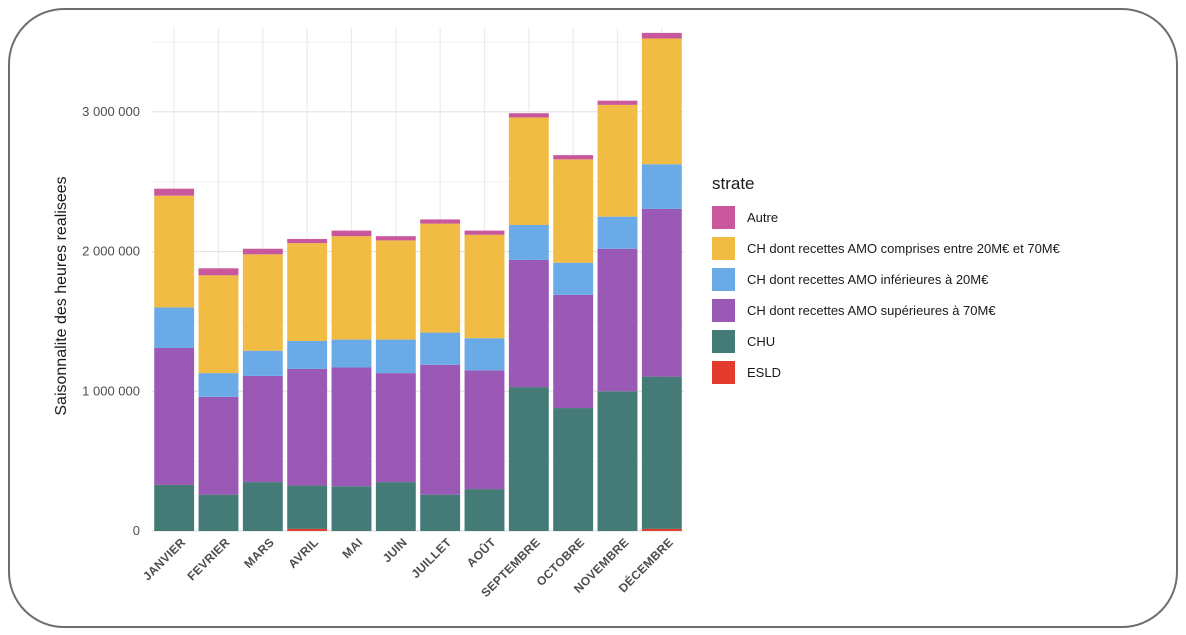 This screenshot has height=635, width=1186. I want to click on legend-item: CH dont recettes AMO supérieures à 70M€, so click(886, 310).